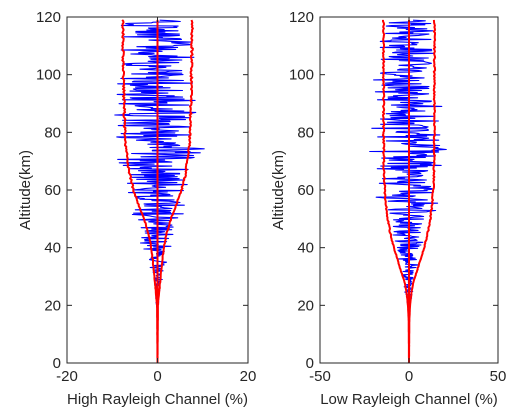 Image resolution: width=507 pixels, height=410 pixels. Describe the element at coordinates (395, 191) in the screenshot. I see `envelope-lower-series` at that location.